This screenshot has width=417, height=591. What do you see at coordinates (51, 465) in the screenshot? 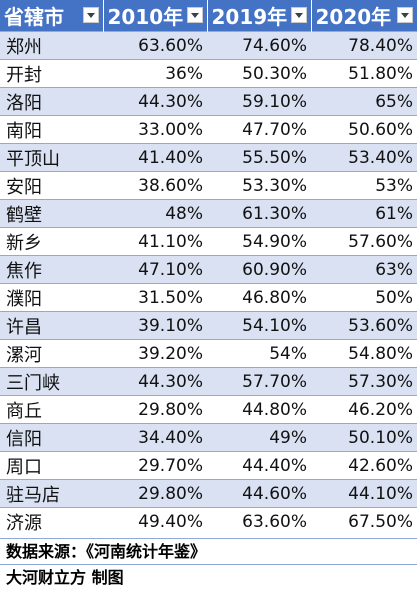
I see `city-cell: 周口` at bounding box center [51, 465].